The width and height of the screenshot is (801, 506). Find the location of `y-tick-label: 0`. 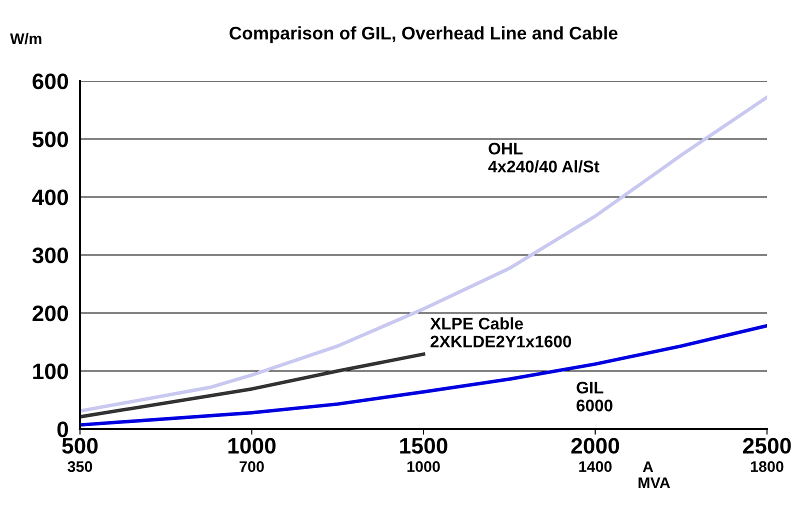

y-tick-label: 0 is located at coordinates (62, 430).